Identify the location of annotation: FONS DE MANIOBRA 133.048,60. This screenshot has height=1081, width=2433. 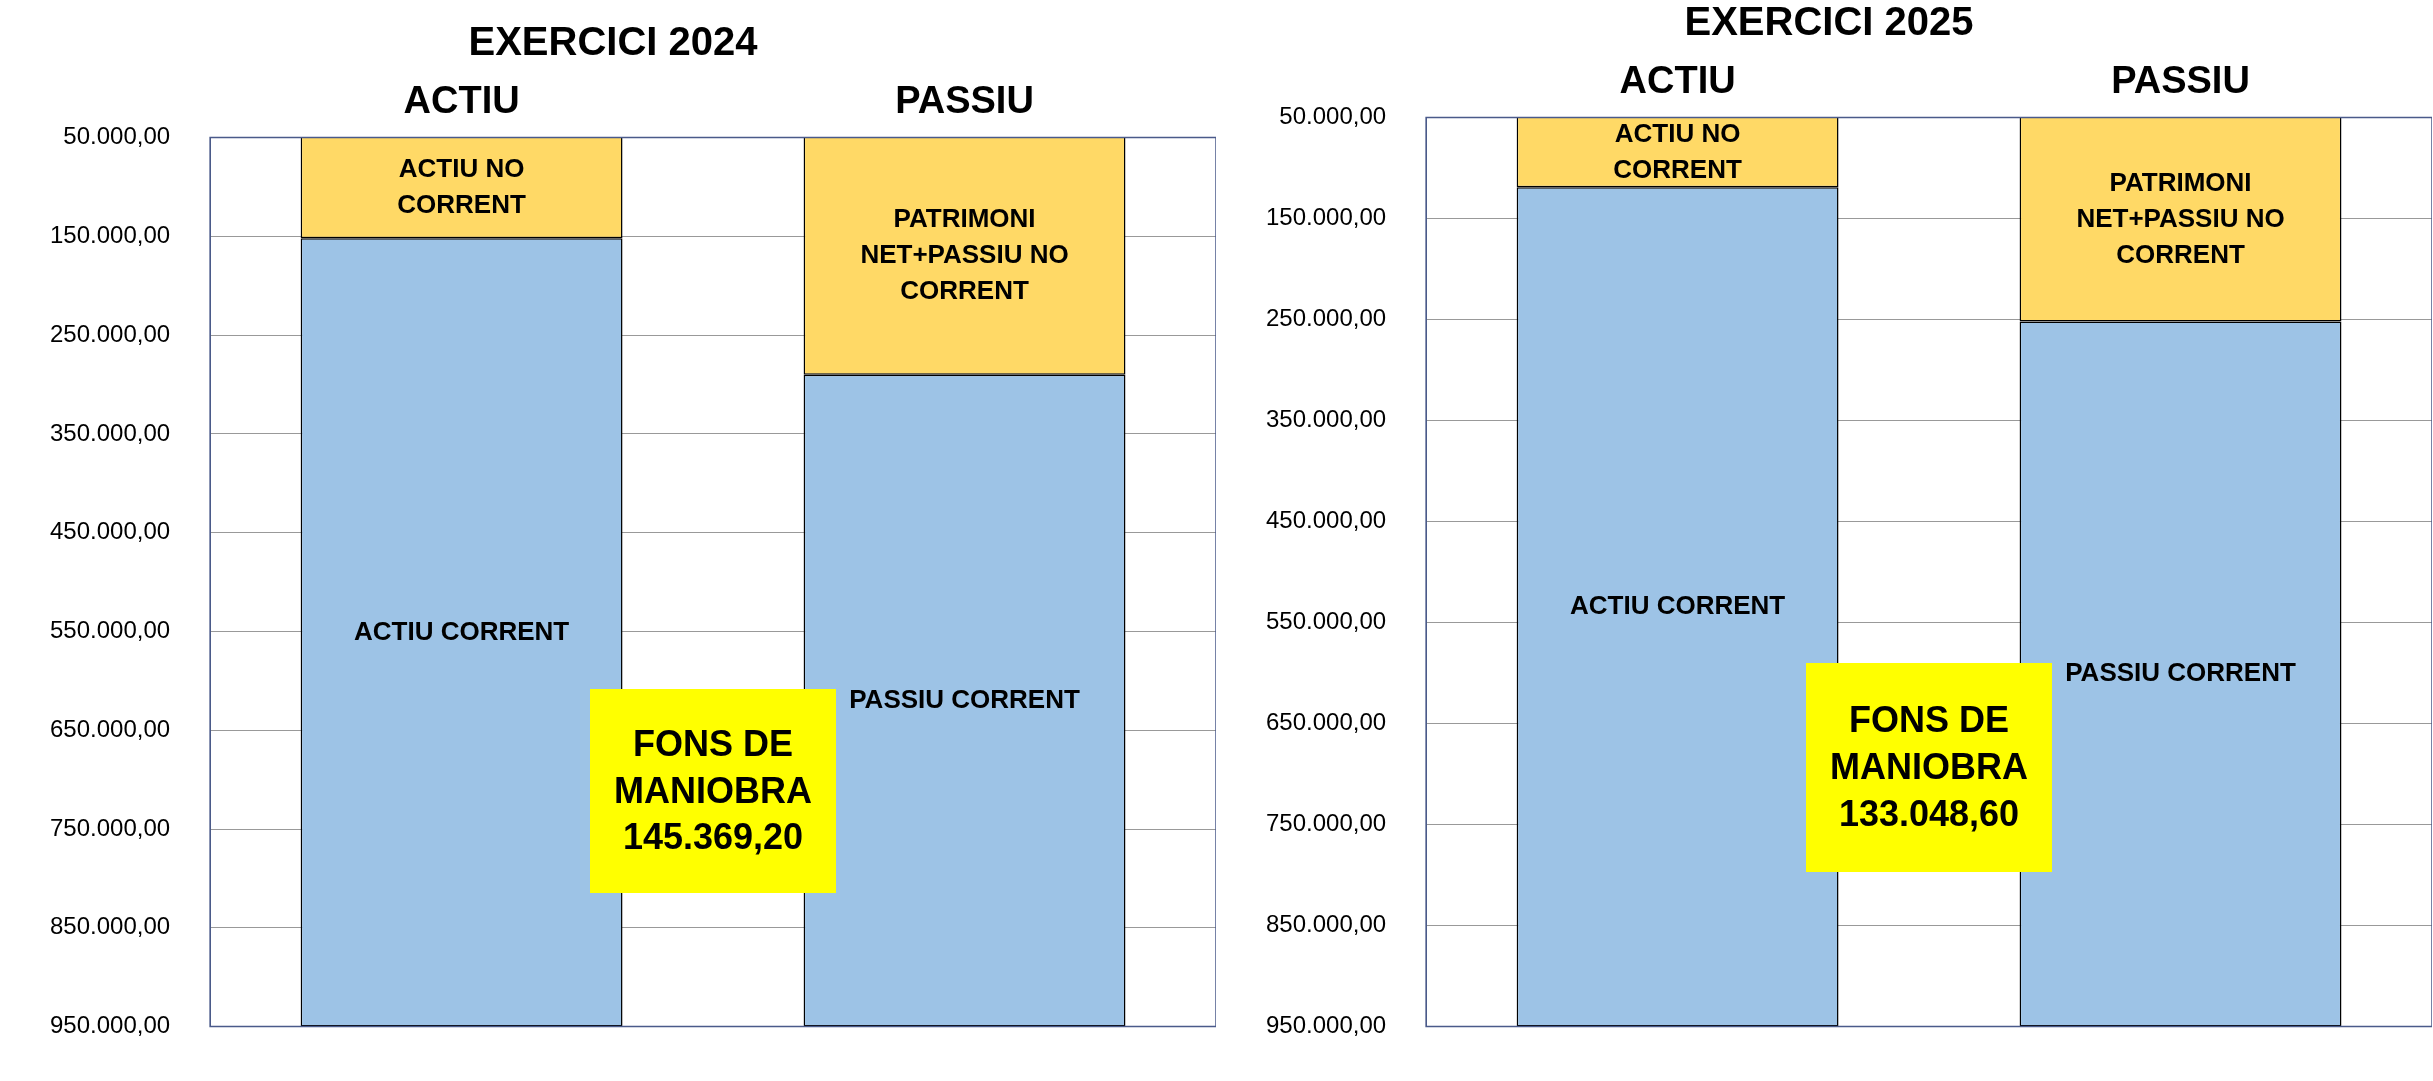
(1929, 768).